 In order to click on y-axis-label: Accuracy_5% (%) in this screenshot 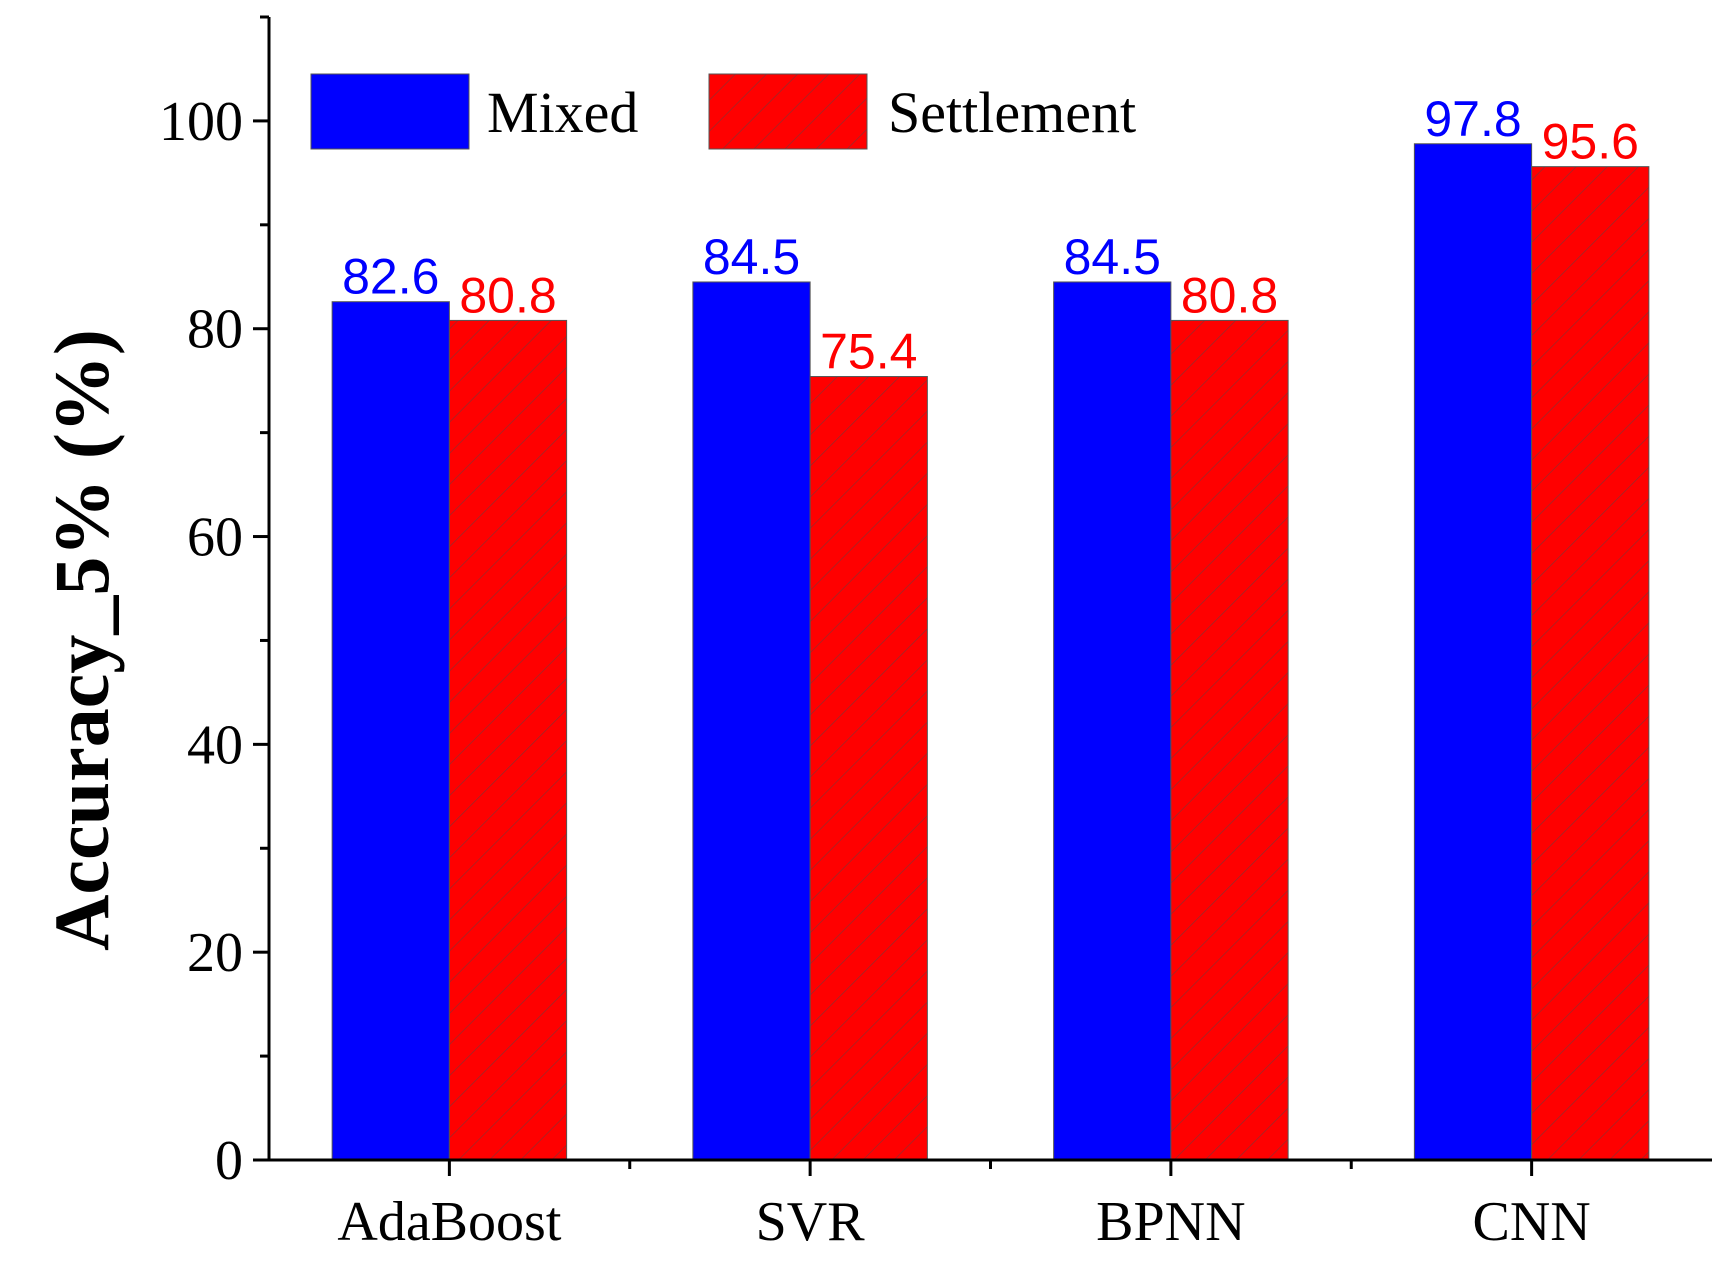, I will do `click(81, 640)`.